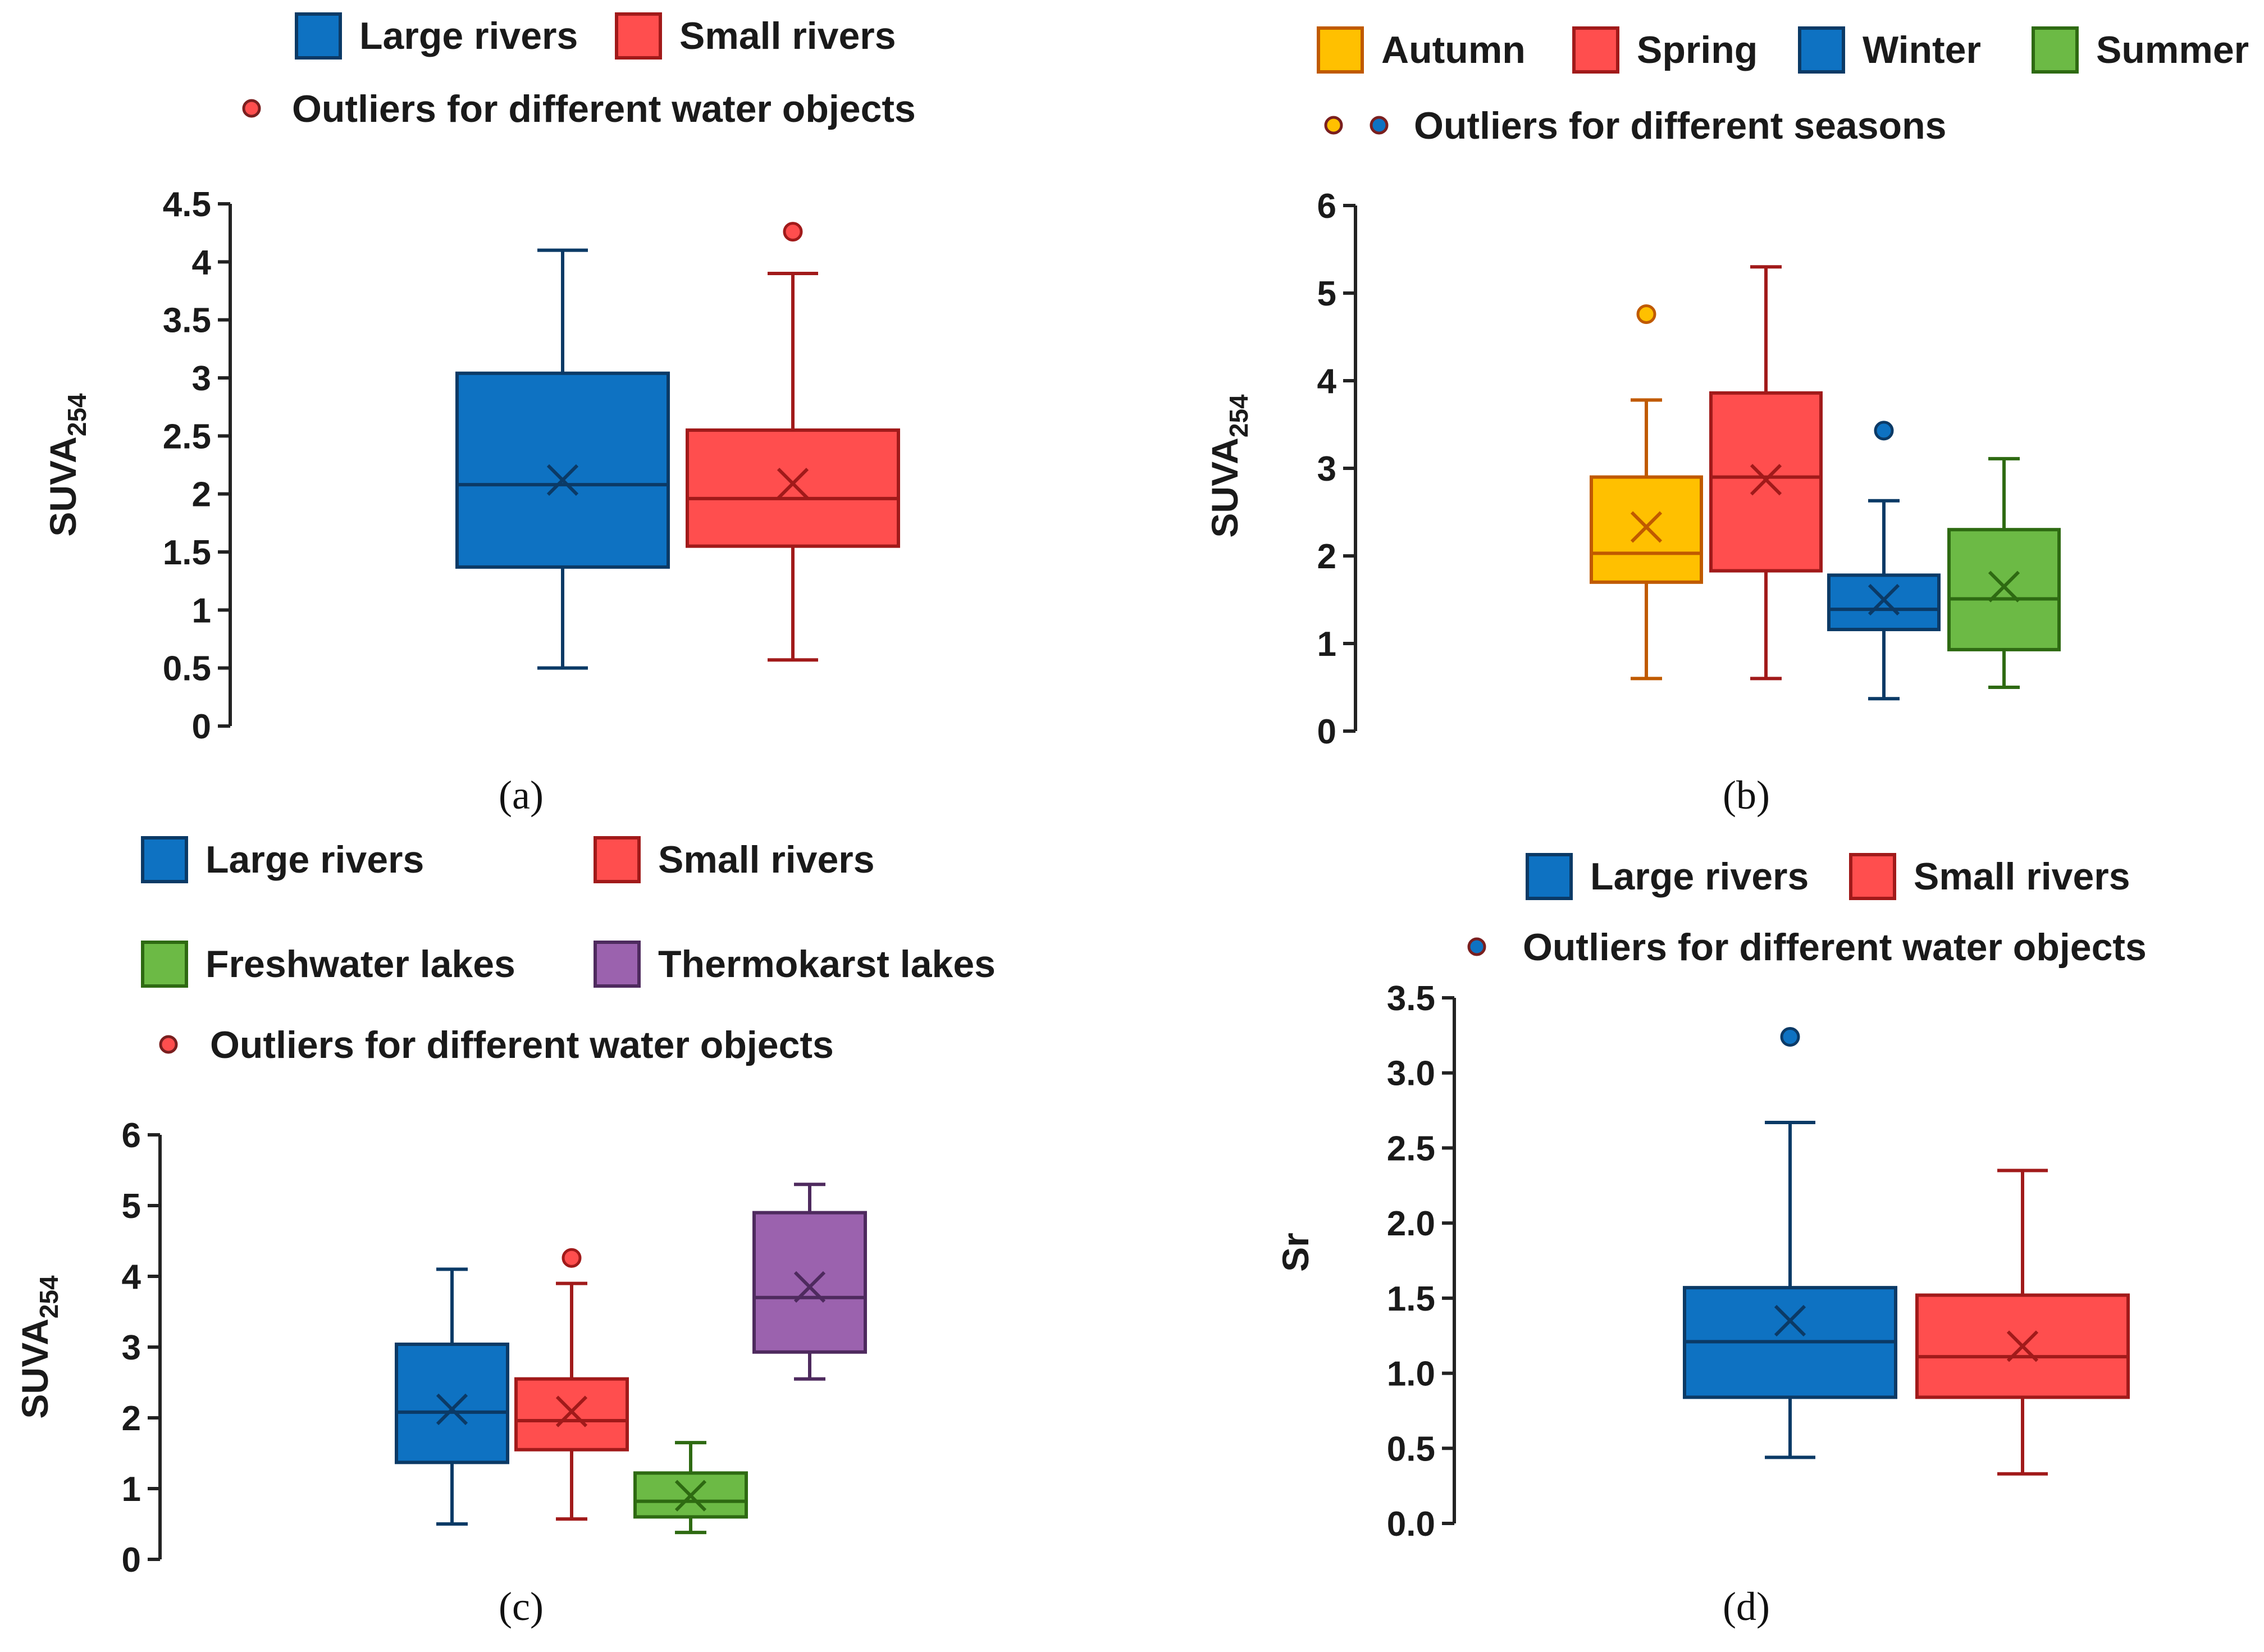 The width and height of the screenshot is (2264, 1652). What do you see at coordinates (1295, 1252) in the screenshot?
I see `y-axis-label: Sr` at bounding box center [1295, 1252].